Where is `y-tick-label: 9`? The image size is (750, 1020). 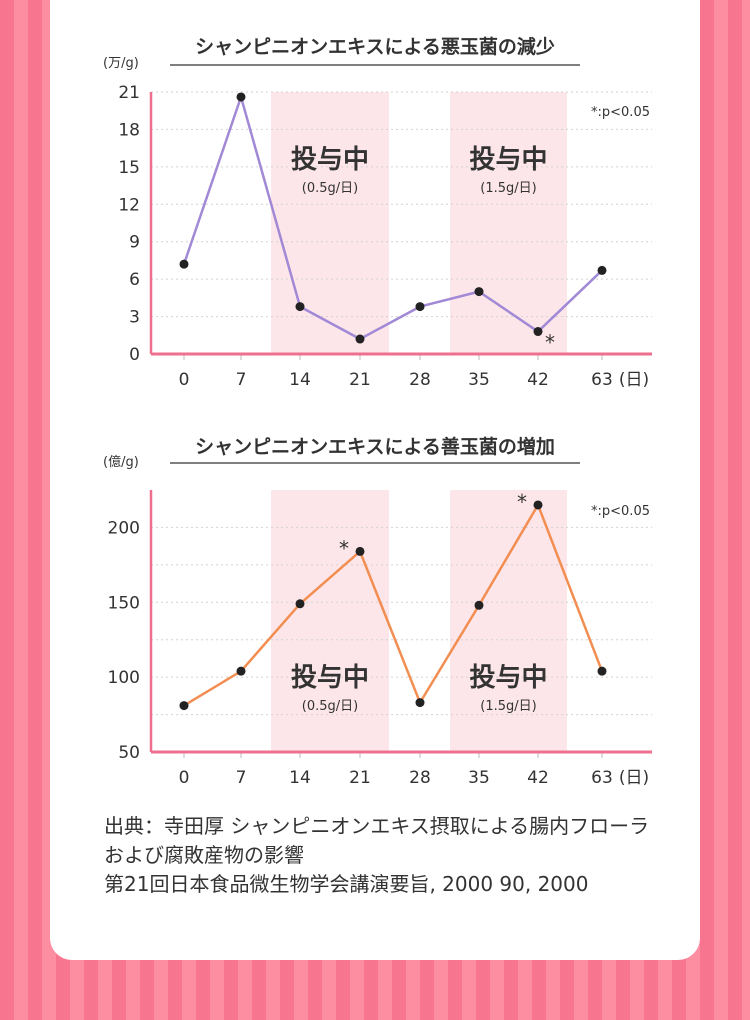 y-tick-label: 9 is located at coordinates (134, 243).